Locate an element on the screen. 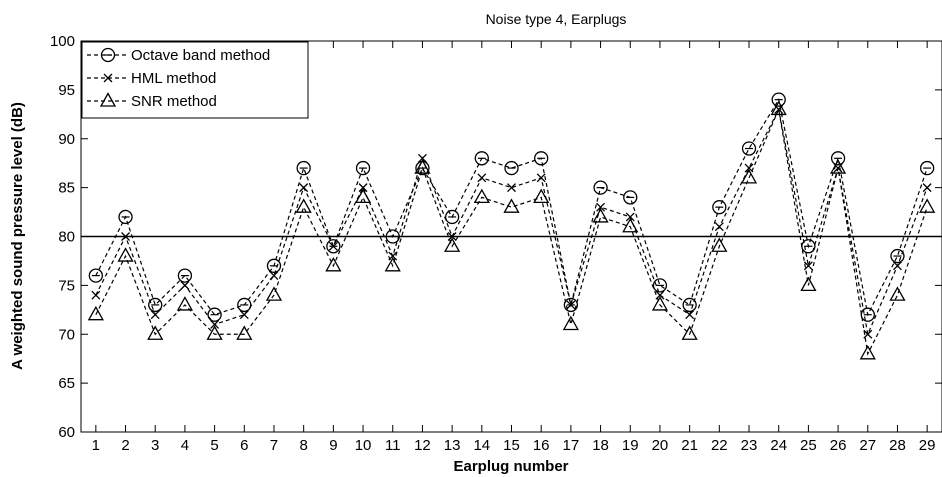 This screenshot has width=942, height=477. x-tick-label: 16 is located at coordinates (541, 445).